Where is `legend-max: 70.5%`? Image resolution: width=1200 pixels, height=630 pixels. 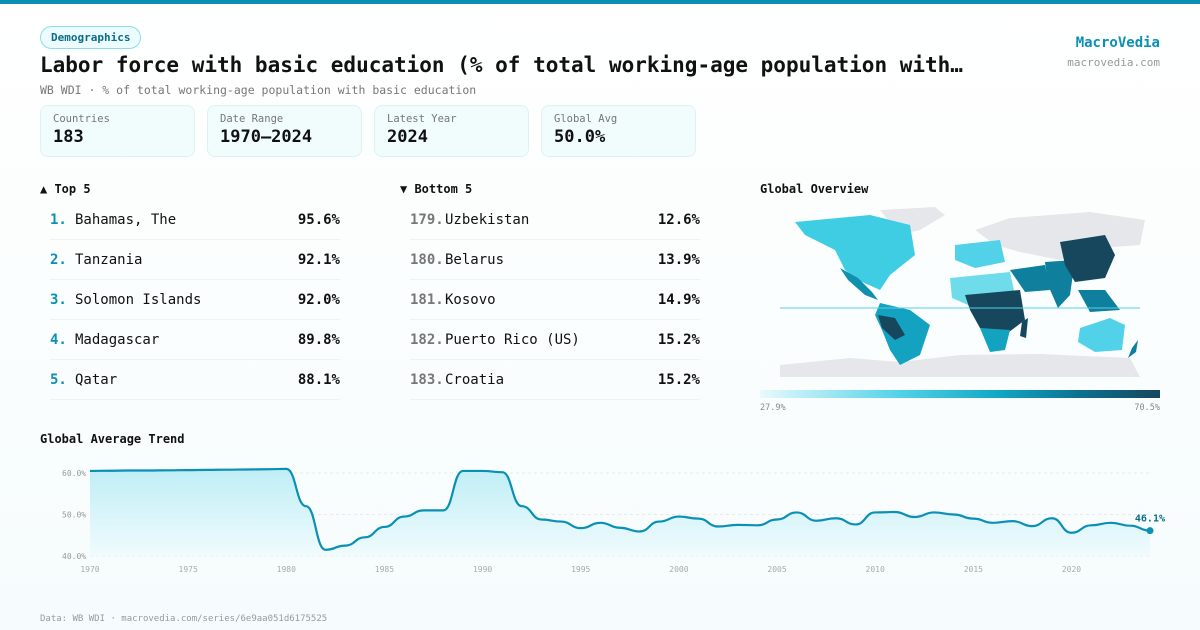 legend-max: 70.5% is located at coordinates (1147, 408).